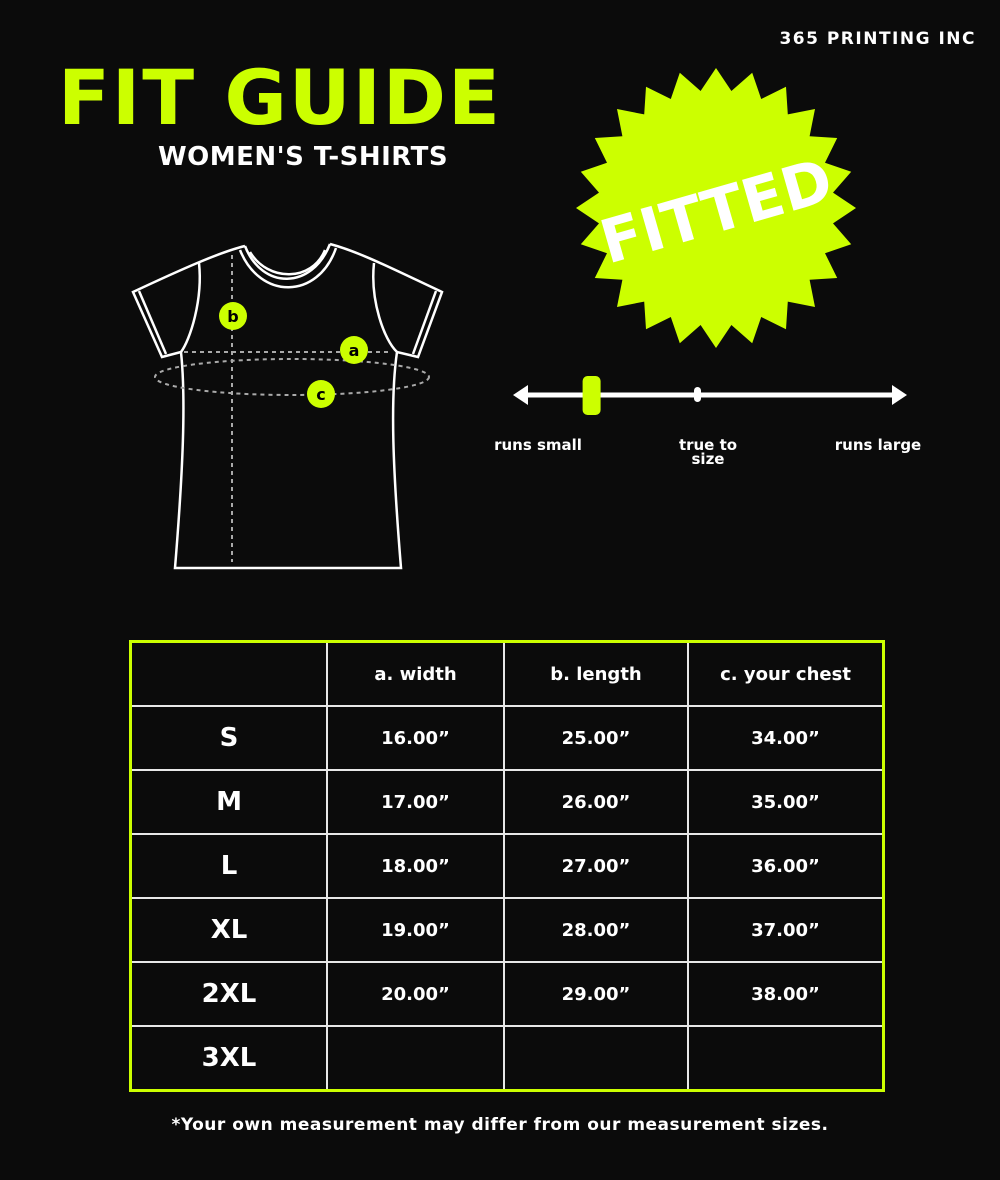  What do you see at coordinates (415, 802) in the screenshot?
I see `measurement-cell: 17.00”` at bounding box center [415, 802].